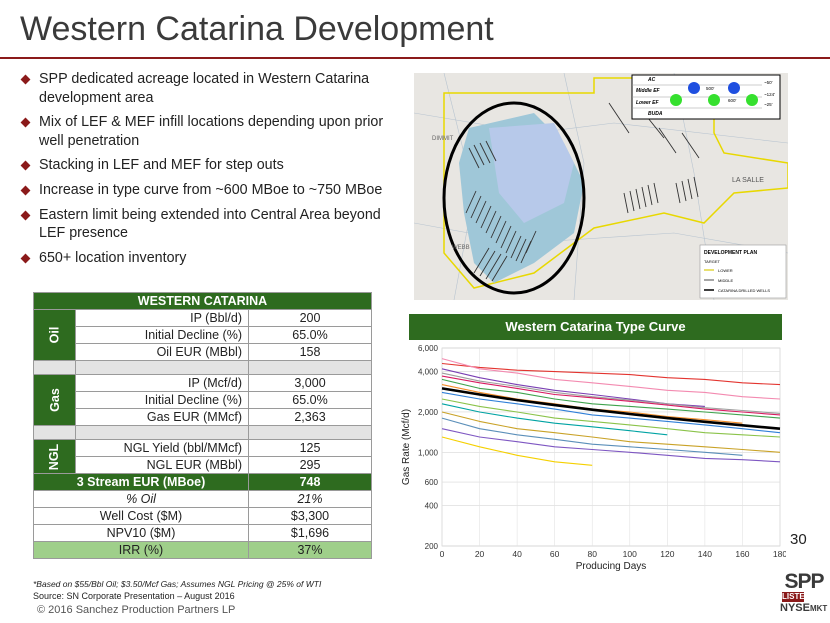 The height and width of the screenshot is (623, 830). Describe the element at coordinates (748, 180) in the screenshot. I see `county-label-la-salle: LA SALLE` at that location.